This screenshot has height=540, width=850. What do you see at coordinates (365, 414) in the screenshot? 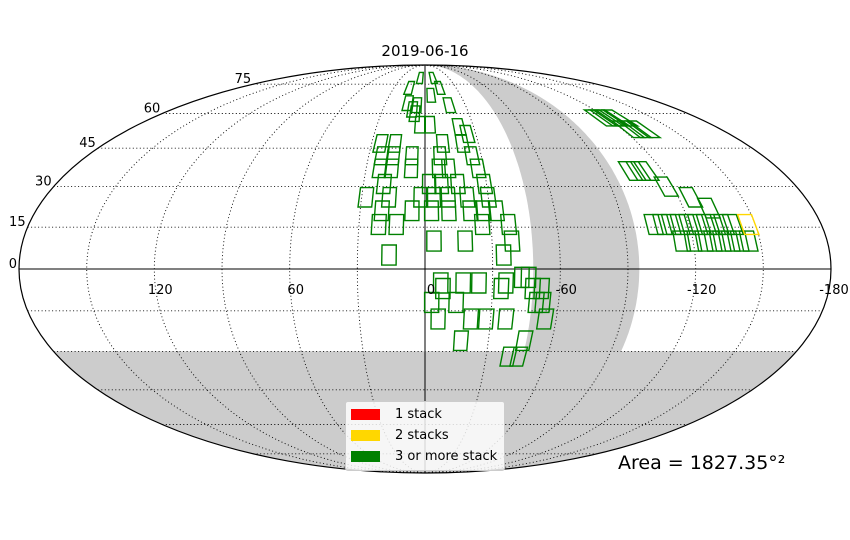
I see `legend-swatch-red` at bounding box center [365, 414].